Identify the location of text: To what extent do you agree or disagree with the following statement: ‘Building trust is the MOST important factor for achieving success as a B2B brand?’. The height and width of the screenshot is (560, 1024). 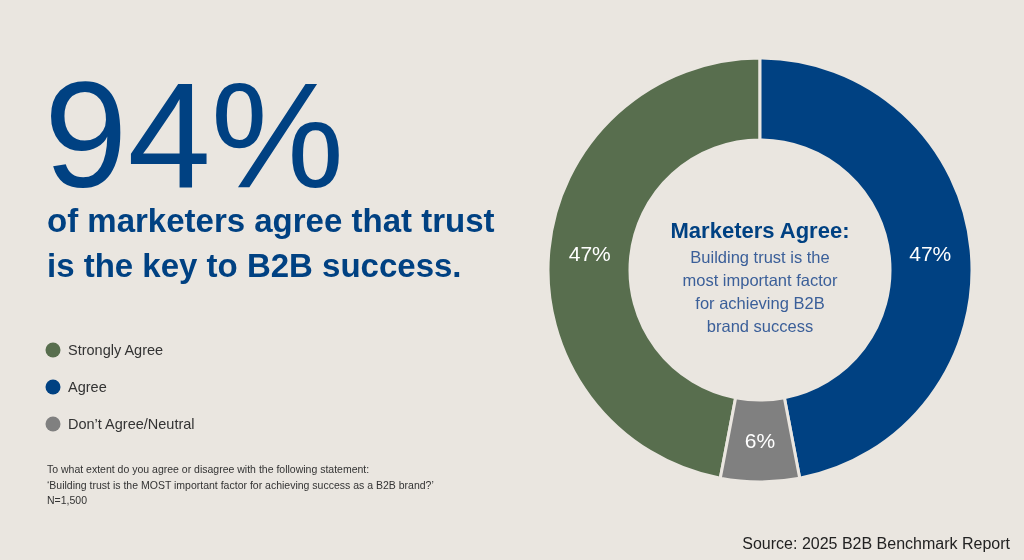
(240, 477).